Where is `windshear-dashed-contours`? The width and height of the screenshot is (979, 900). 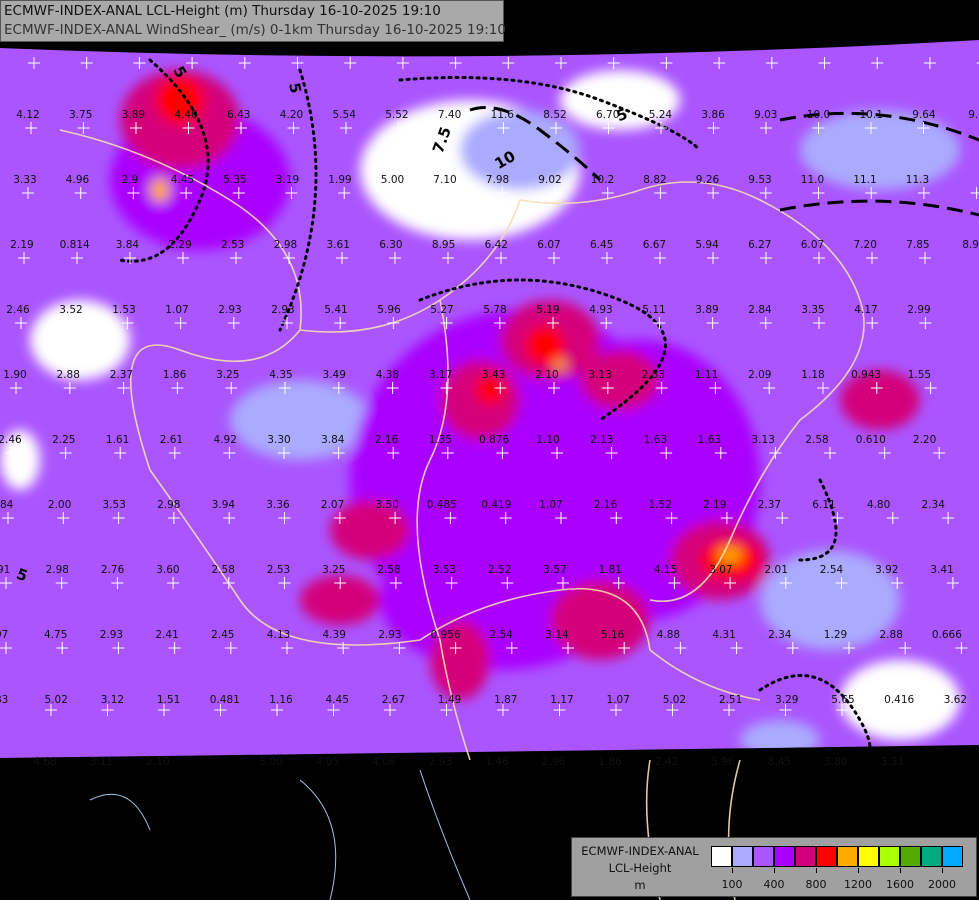 windshear-dashed-contours is located at coordinates (724, 161).